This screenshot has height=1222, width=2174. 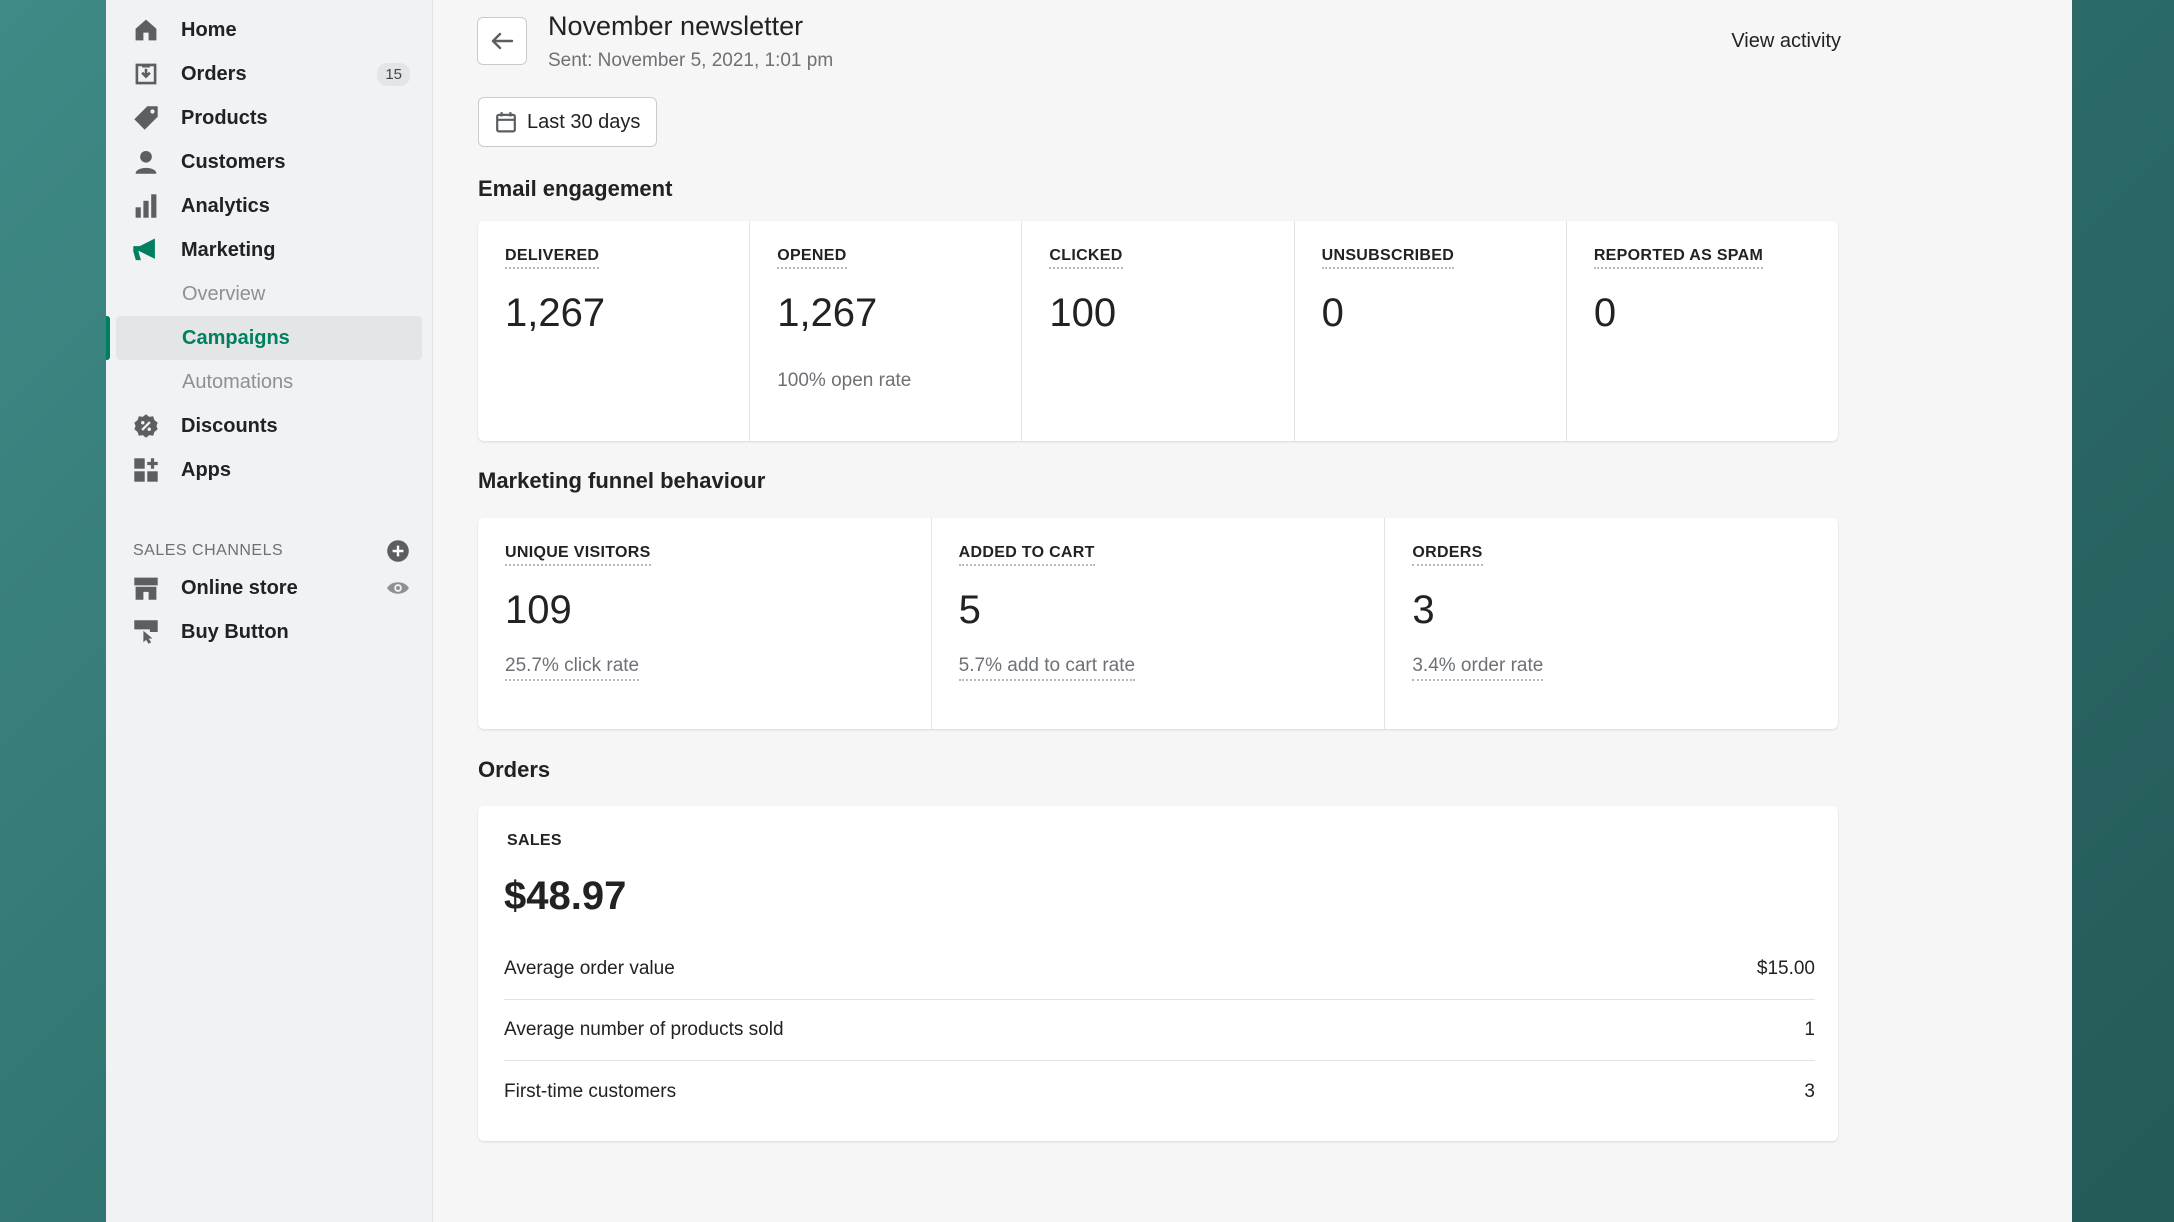 I want to click on sidebar-item-customers: Customers, so click(x=269, y=162).